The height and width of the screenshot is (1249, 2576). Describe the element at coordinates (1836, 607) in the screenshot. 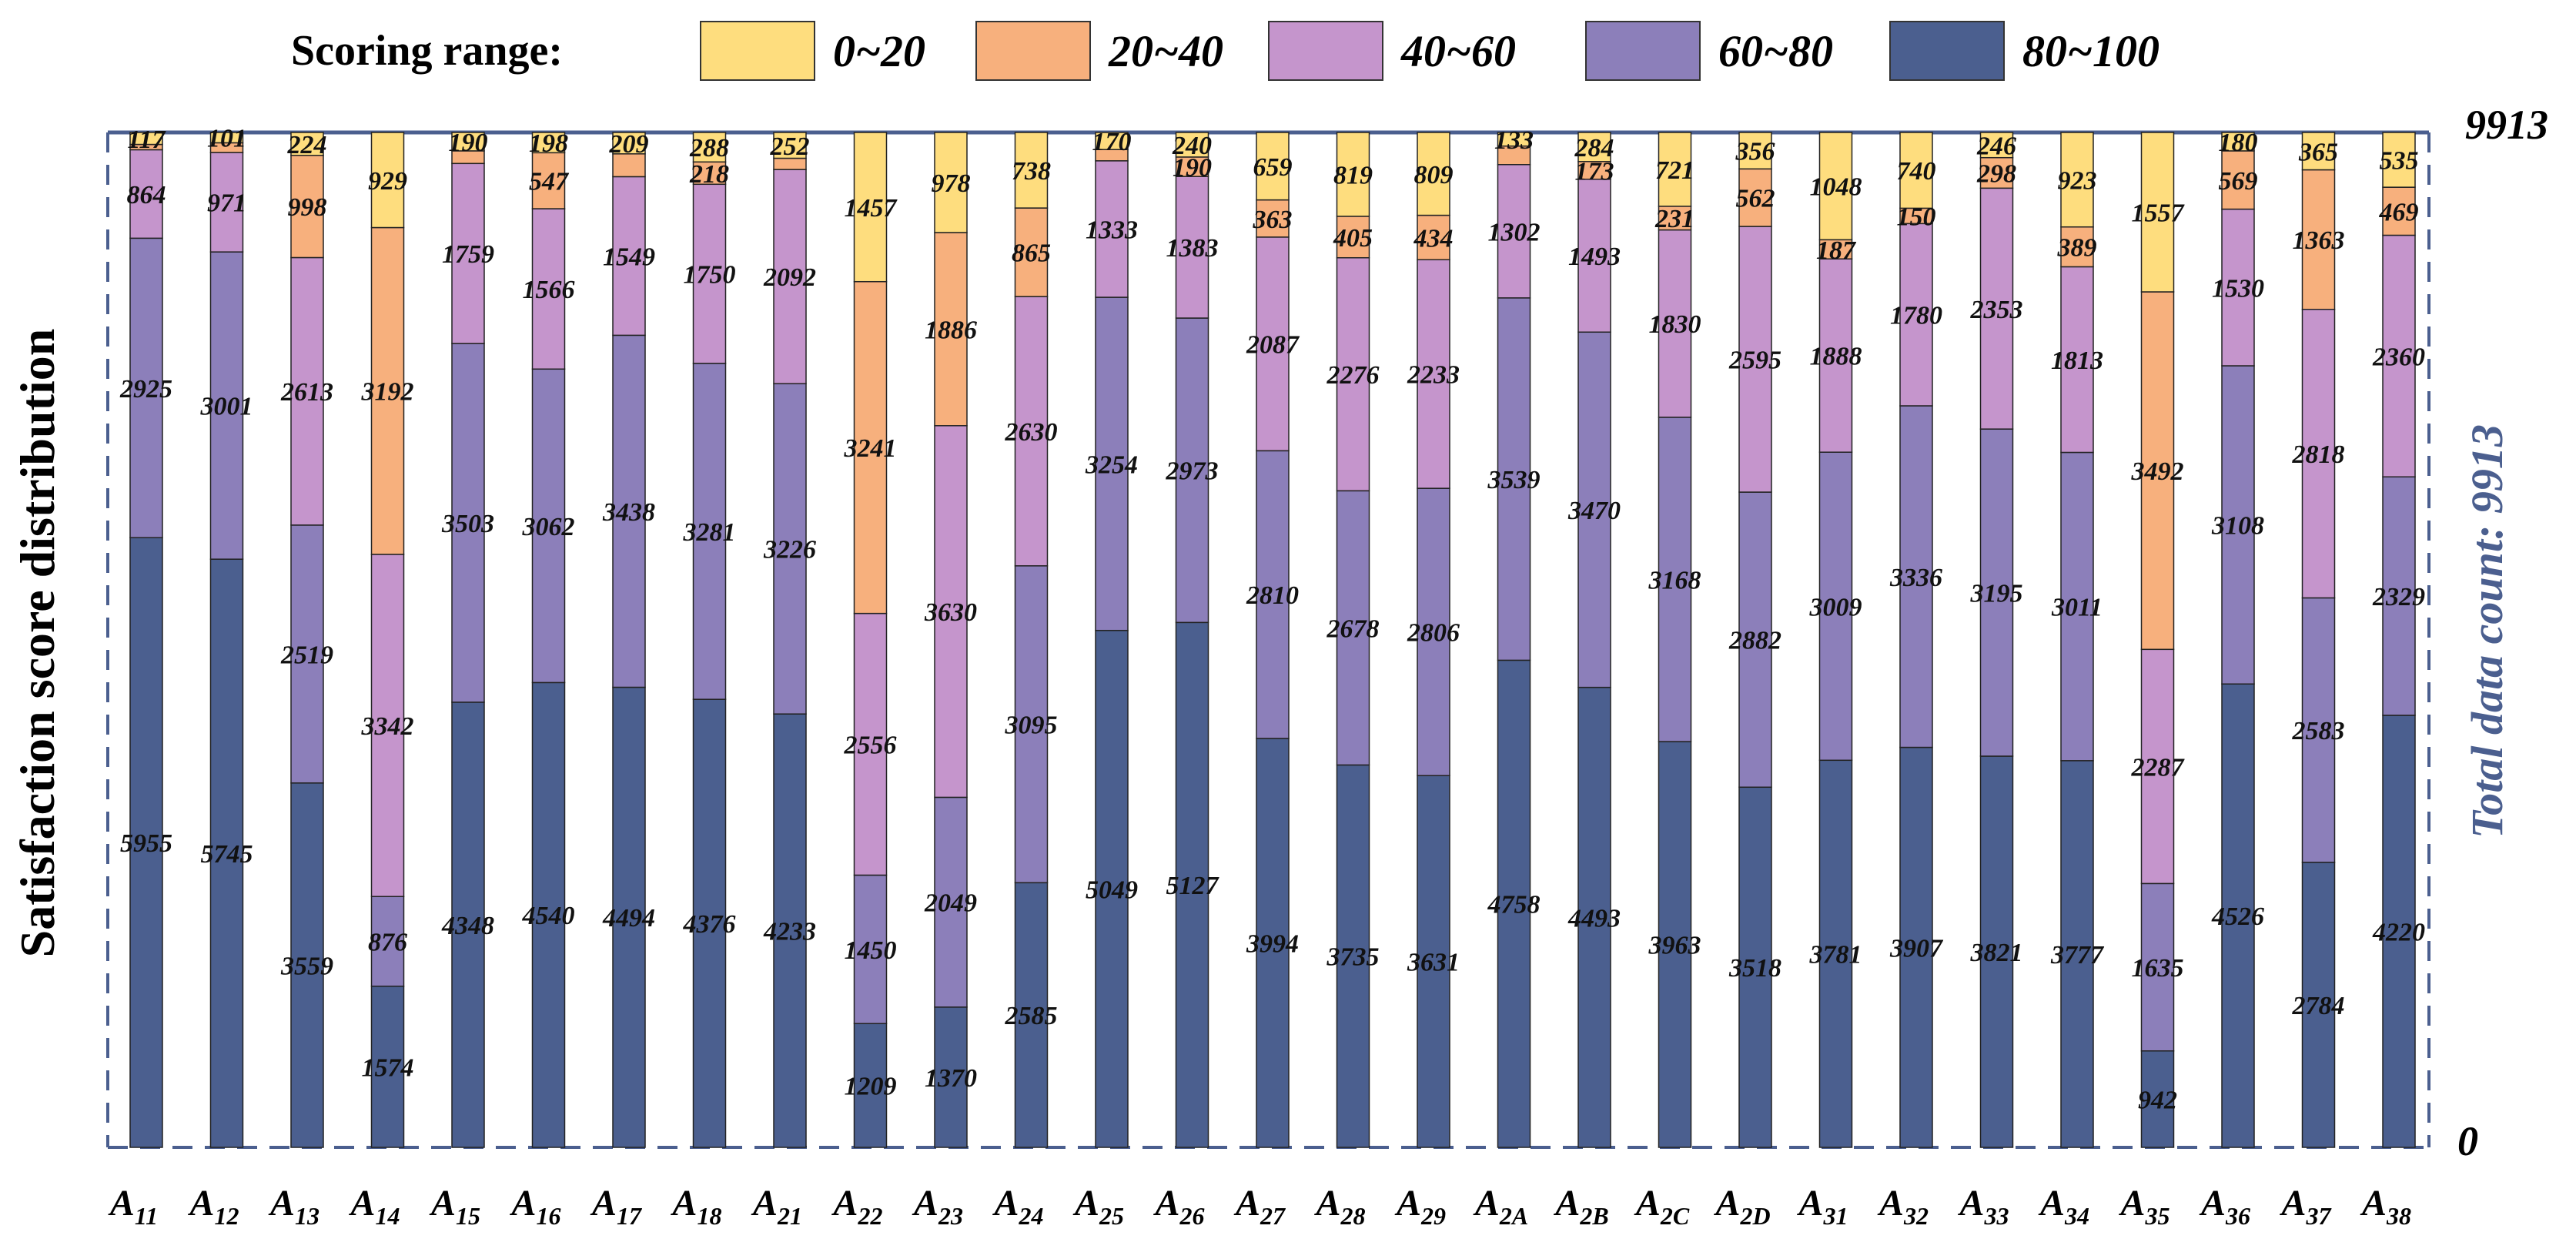

I see `data-label-A31-60~80: 3009` at that location.